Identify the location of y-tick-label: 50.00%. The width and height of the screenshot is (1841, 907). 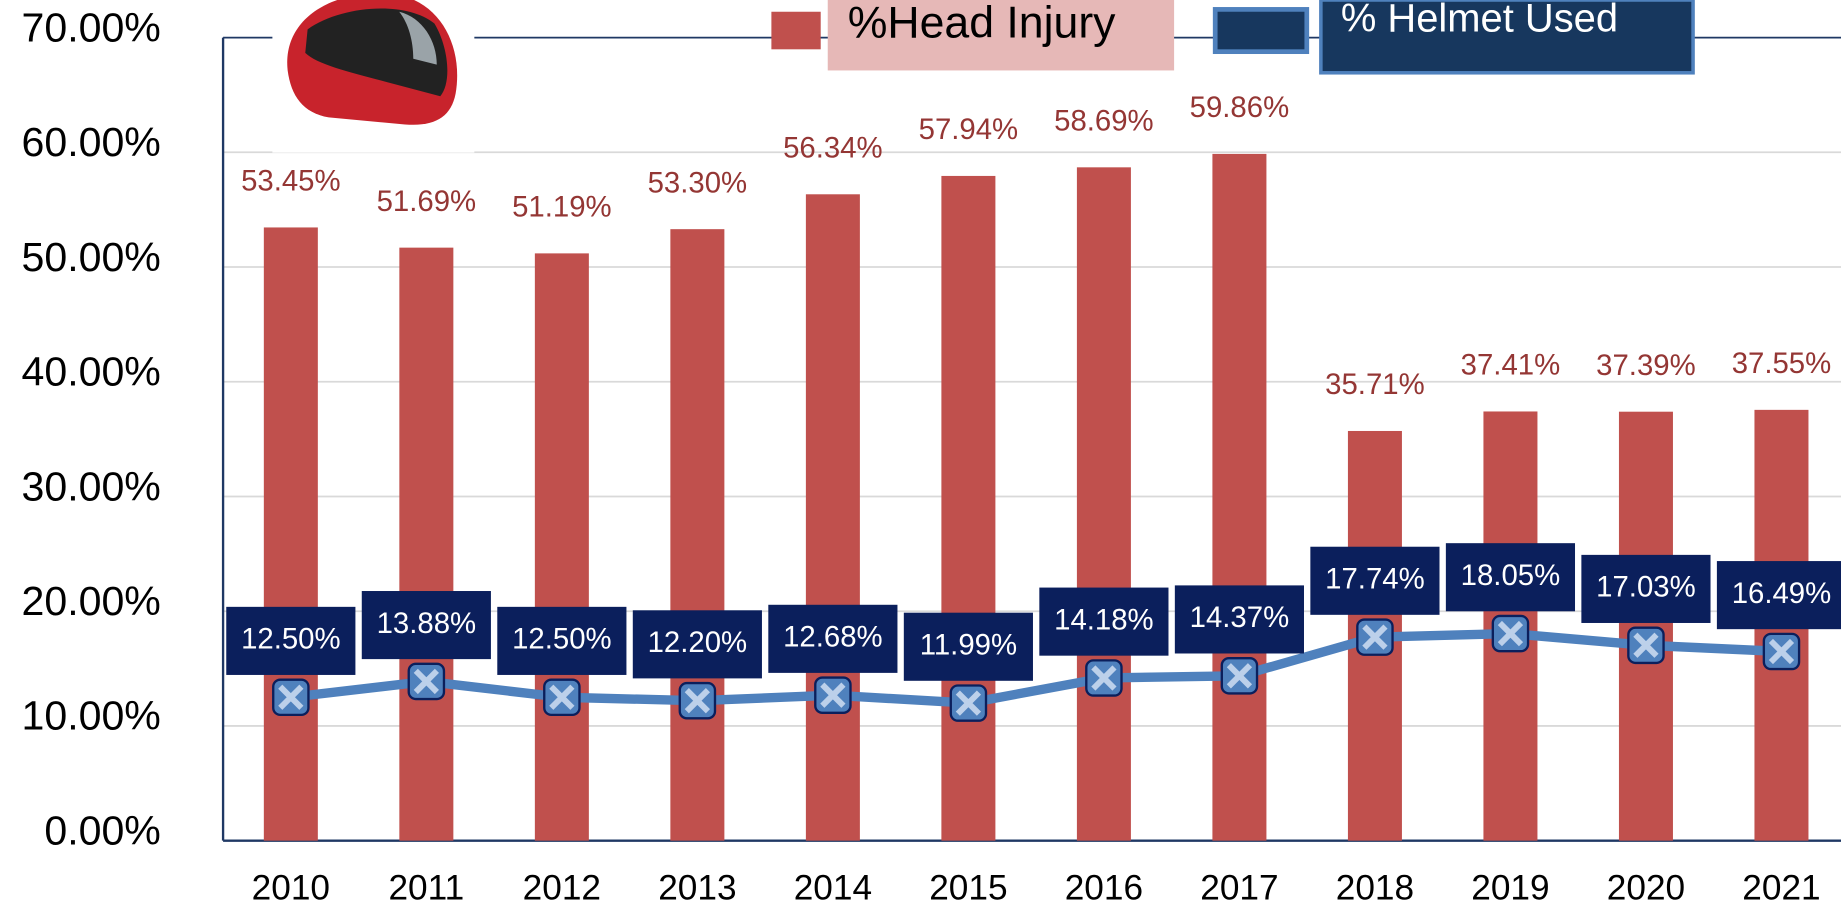
(91, 257).